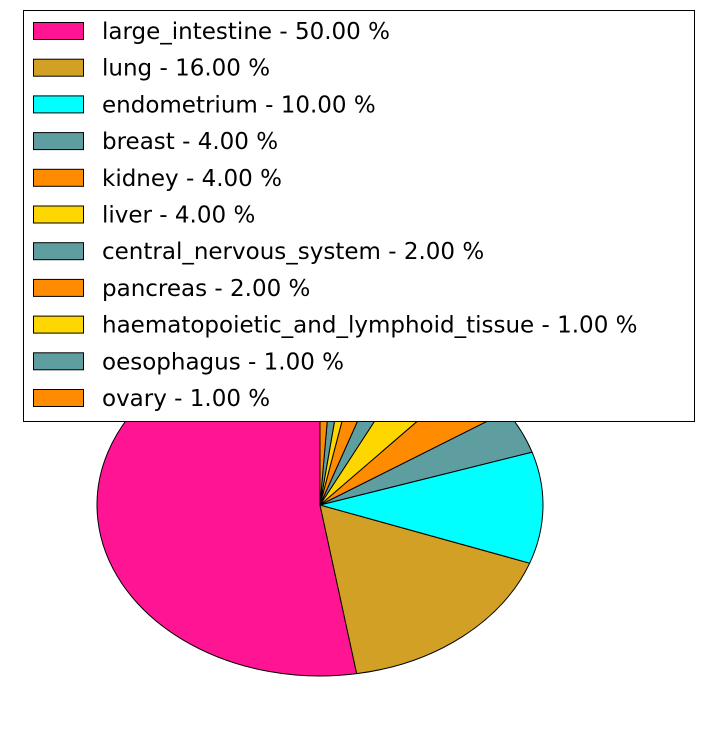  Describe the element at coordinates (293, 252) in the screenshot. I see `legend-label: central_nervous_system - 2.00 %` at that location.